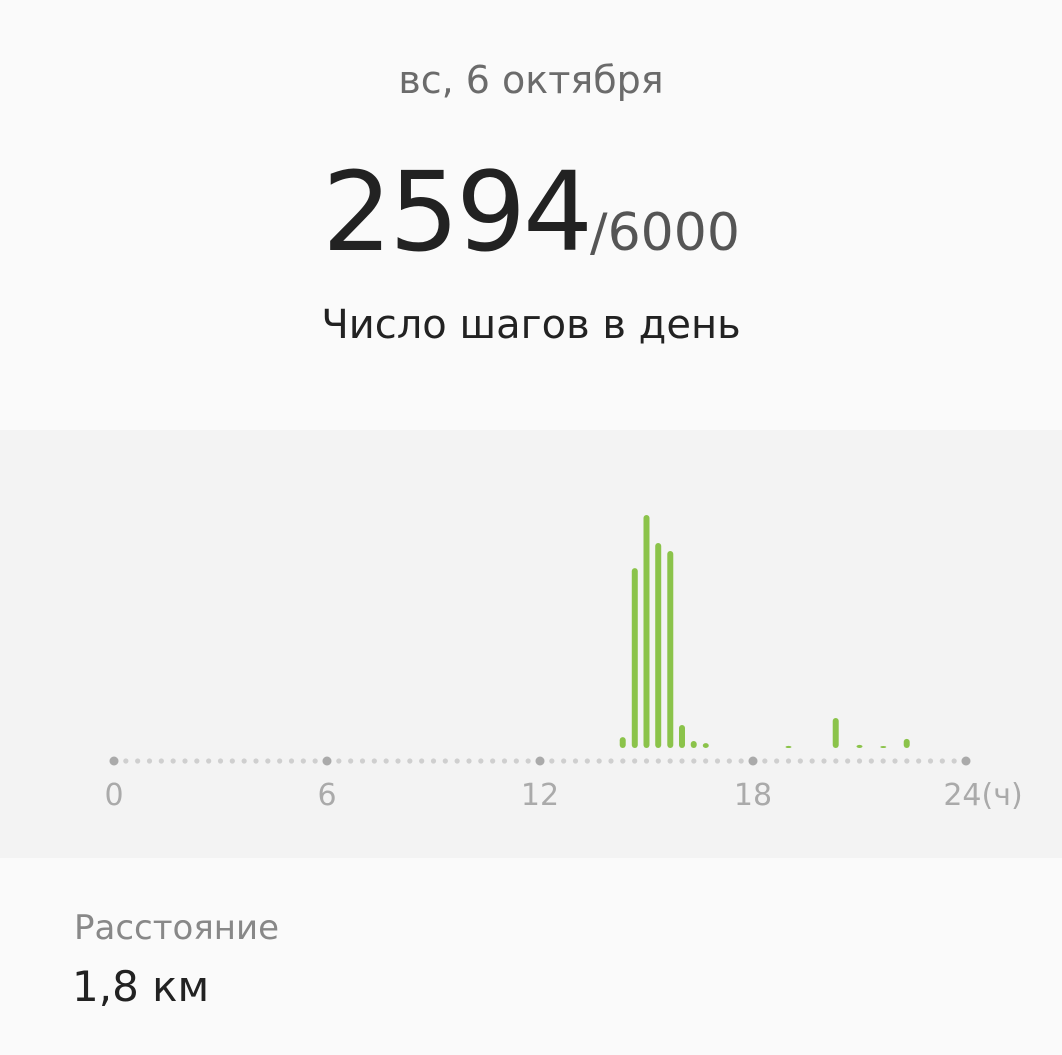 This screenshot has width=1062, height=1055. What do you see at coordinates (531, 325) in the screenshot?
I see `steps-label: Число шагов в день` at bounding box center [531, 325].